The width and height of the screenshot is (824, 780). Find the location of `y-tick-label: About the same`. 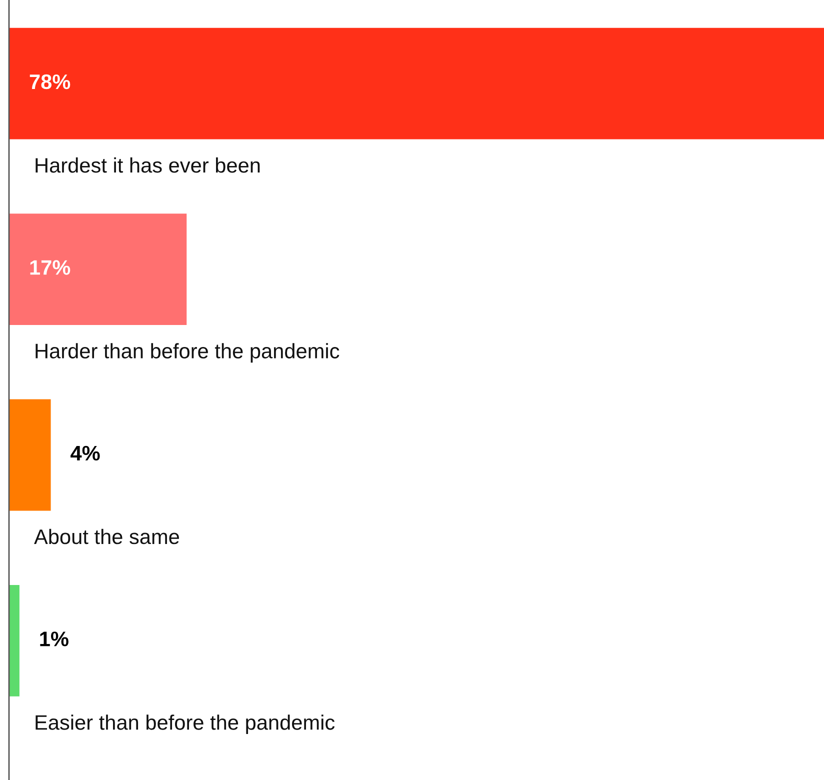

y-tick-label: About the same is located at coordinates (106, 536).